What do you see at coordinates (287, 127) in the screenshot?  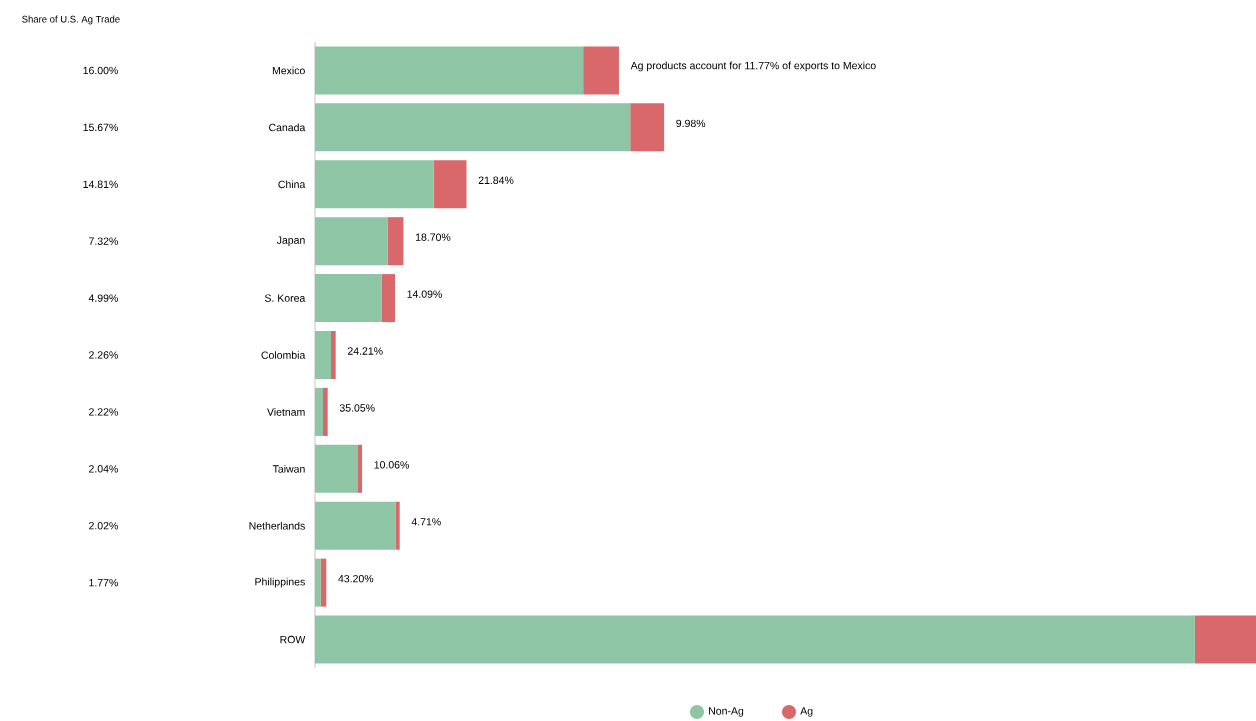 I see `y-tick-label: Canada` at bounding box center [287, 127].